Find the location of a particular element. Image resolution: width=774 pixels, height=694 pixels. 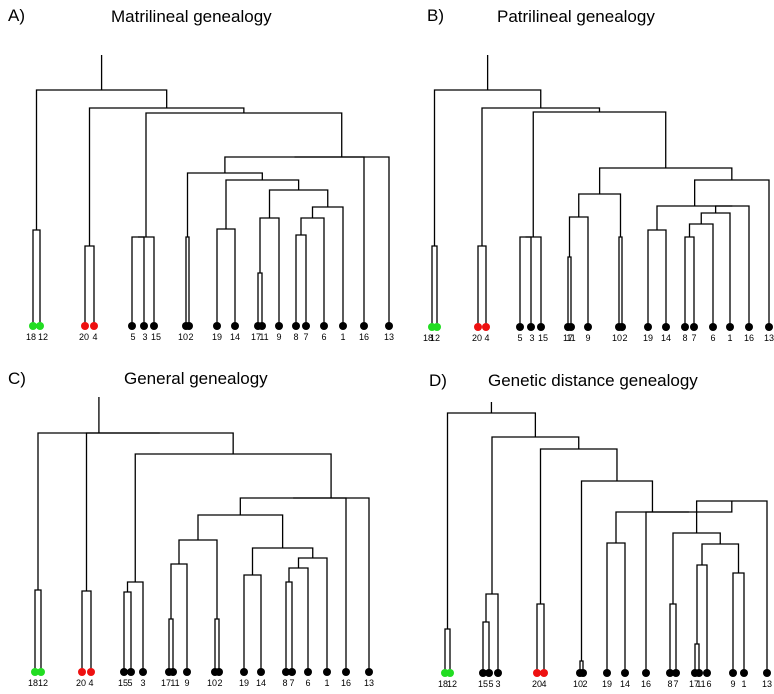

leaf-label: 9 is located at coordinates (186, 683).